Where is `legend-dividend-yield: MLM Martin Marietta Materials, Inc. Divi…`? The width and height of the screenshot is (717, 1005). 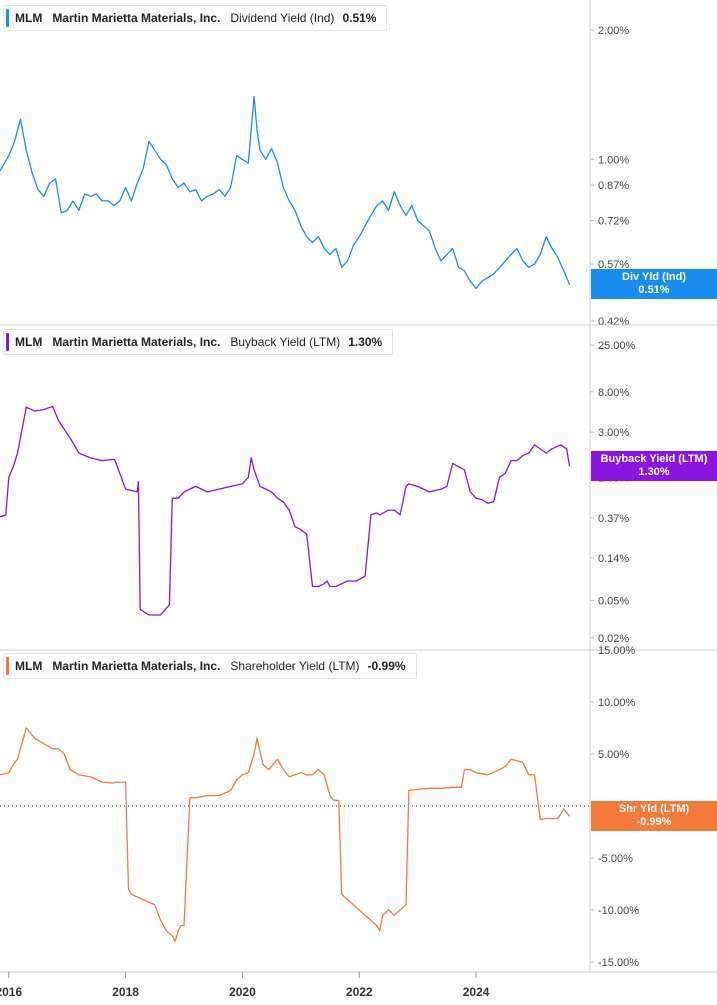
legend-dividend-yield: MLM Martin Marietta Materials, Inc. Divi… is located at coordinates (195, 18).